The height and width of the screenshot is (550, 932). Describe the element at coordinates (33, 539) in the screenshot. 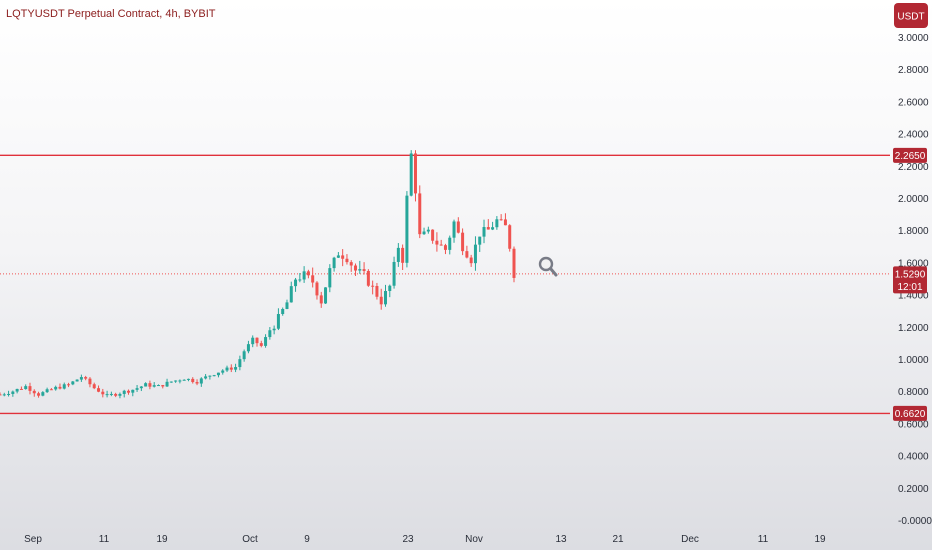

I see `x-tick-label: Sep` at that location.